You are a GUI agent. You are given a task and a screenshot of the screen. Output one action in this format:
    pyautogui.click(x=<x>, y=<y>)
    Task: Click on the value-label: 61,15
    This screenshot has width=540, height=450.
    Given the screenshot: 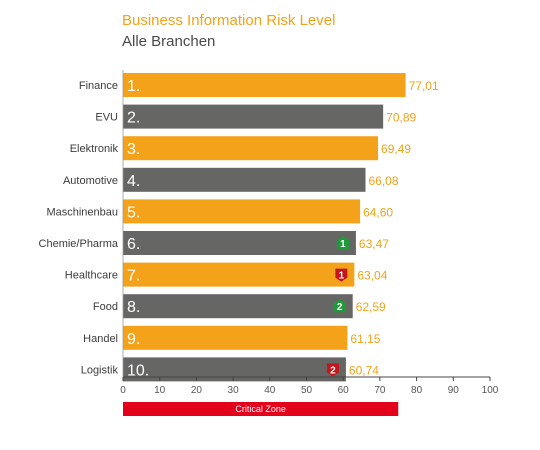 What is the action you would take?
    pyautogui.click(x=365, y=339)
    